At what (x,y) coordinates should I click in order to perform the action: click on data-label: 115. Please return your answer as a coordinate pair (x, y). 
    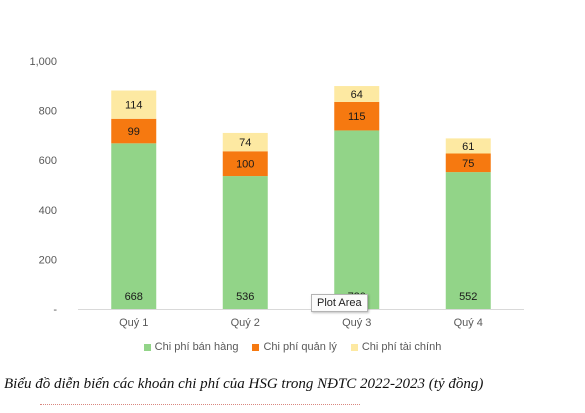
    Looking at the image, I should click on (357, 117).